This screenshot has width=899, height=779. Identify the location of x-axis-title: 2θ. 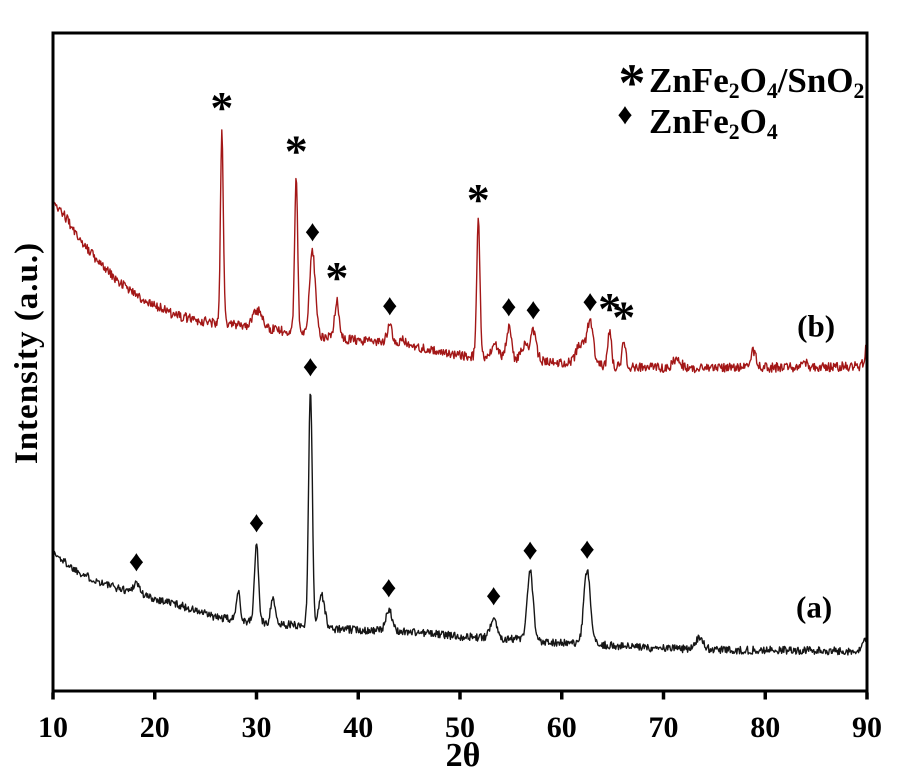
(463, 755).